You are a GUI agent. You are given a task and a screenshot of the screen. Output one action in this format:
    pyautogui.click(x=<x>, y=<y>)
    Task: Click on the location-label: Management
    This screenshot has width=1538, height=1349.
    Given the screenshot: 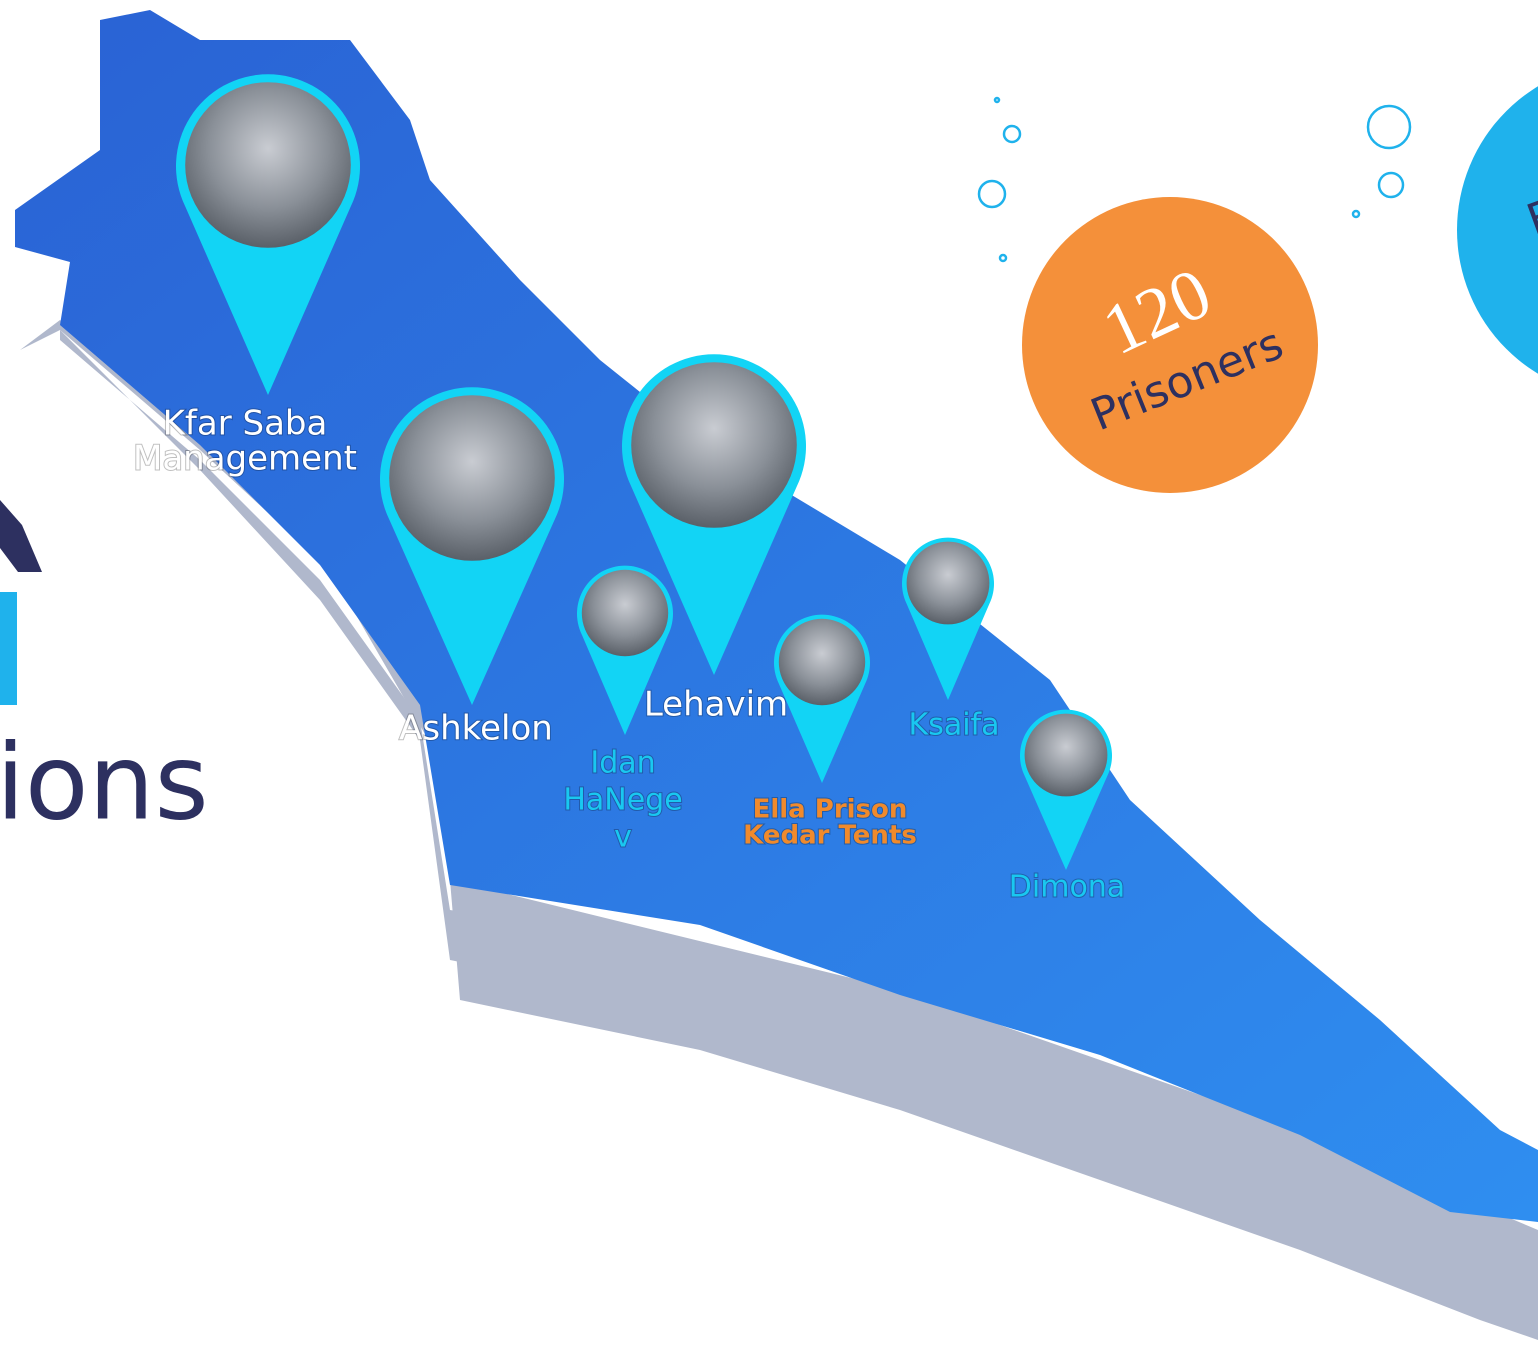 What is the action you would take?
    pyautogui.click(x=245, y=459)
    